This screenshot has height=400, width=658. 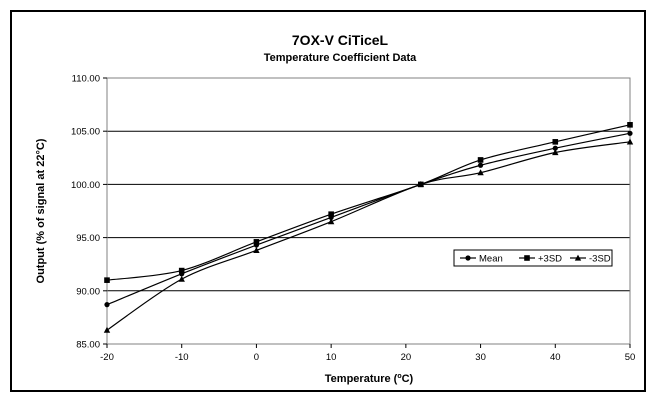 I want to click on x-tick-label: 40, so click(x=555, y=357).